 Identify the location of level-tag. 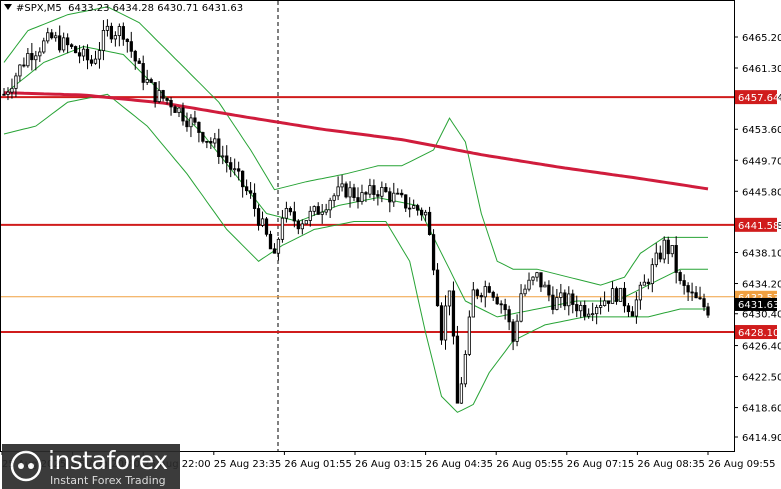
(756, 97).